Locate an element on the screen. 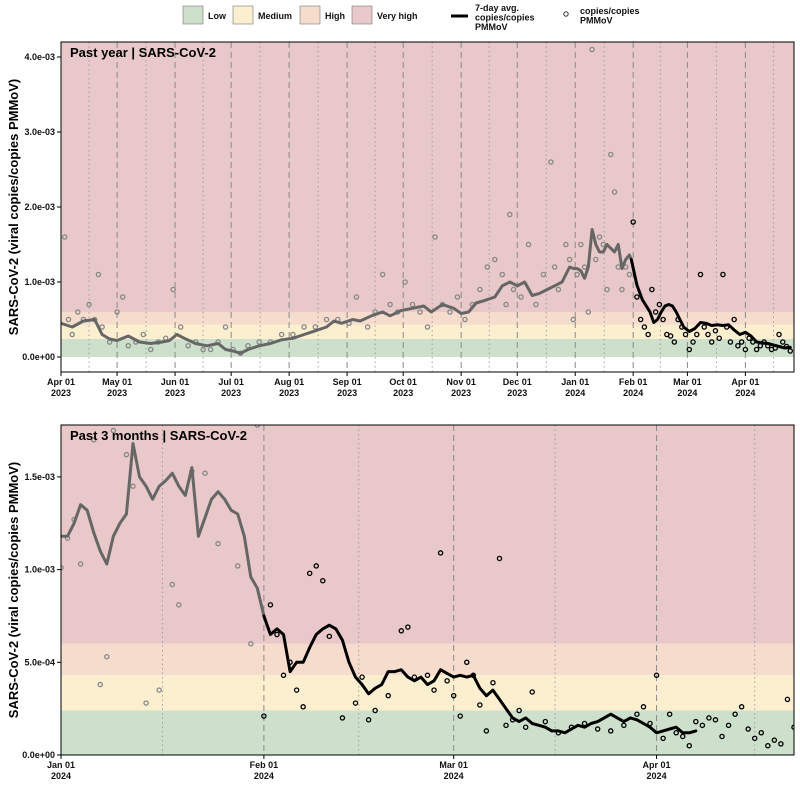 This screenshot has width=800, height=800. y-tick-label: 1.0e-03 is located at coordinates (39, 282).